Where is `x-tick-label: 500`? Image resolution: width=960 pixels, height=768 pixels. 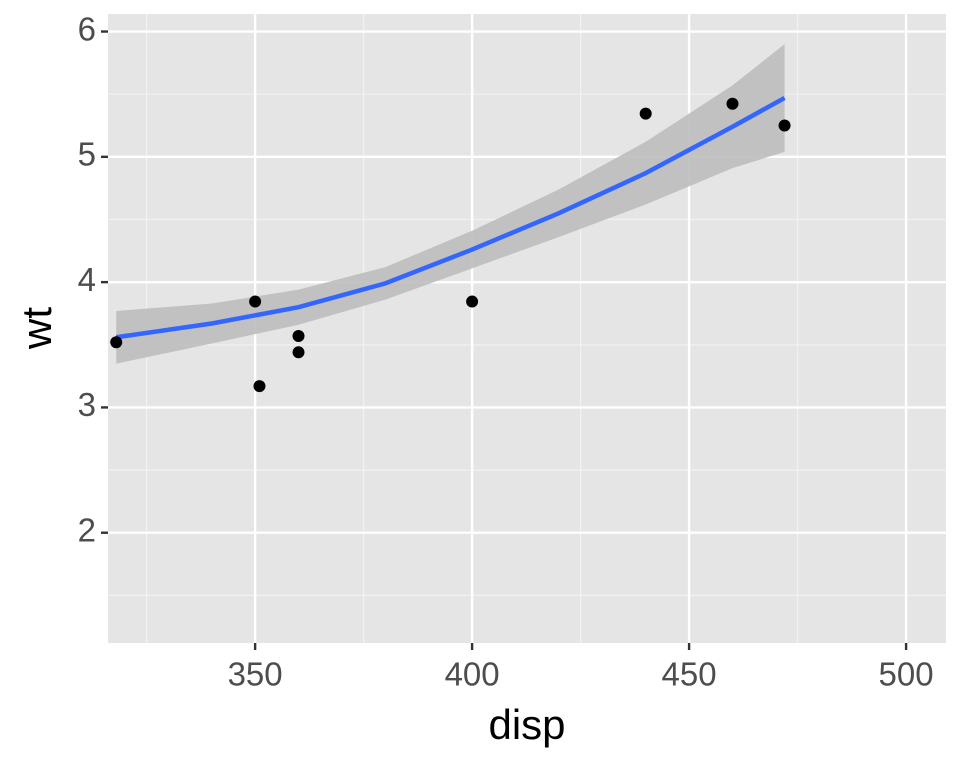 x-tick-label: 500 is located at coordinates (906, 674).